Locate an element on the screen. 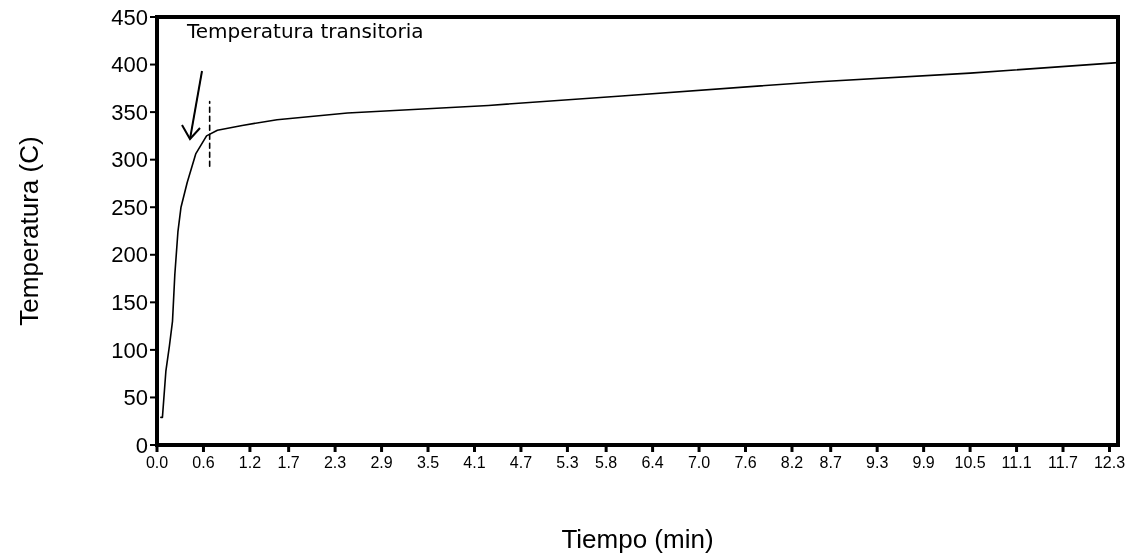  x-tick-label: 1.2 is located at coordinates (250, 462).